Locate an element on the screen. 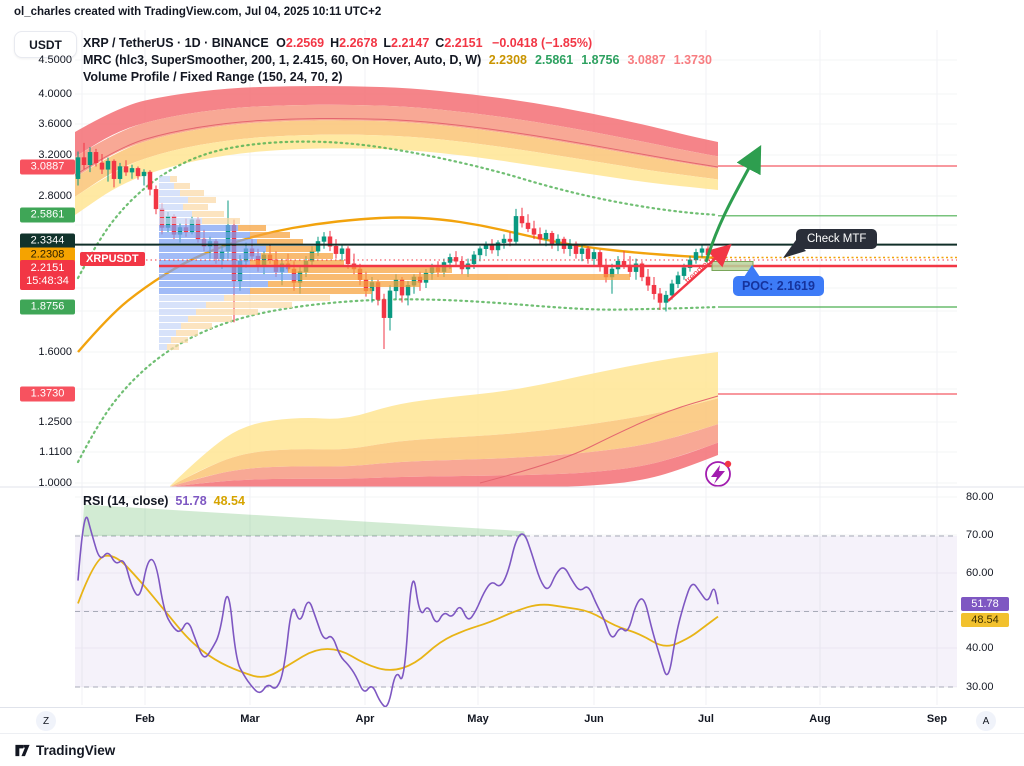 Image resolution: width=1024 pixels, height=766 pixels. time-axis-month-label: Apr is located at coordinates (365, 719).